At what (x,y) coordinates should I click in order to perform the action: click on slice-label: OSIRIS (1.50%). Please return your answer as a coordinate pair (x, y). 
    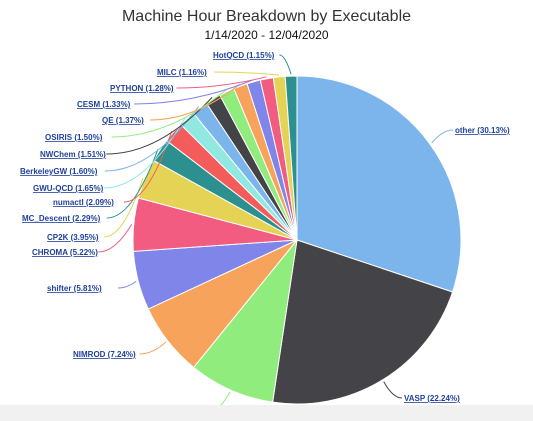
    Looking at the image, I should click on (74, 137).